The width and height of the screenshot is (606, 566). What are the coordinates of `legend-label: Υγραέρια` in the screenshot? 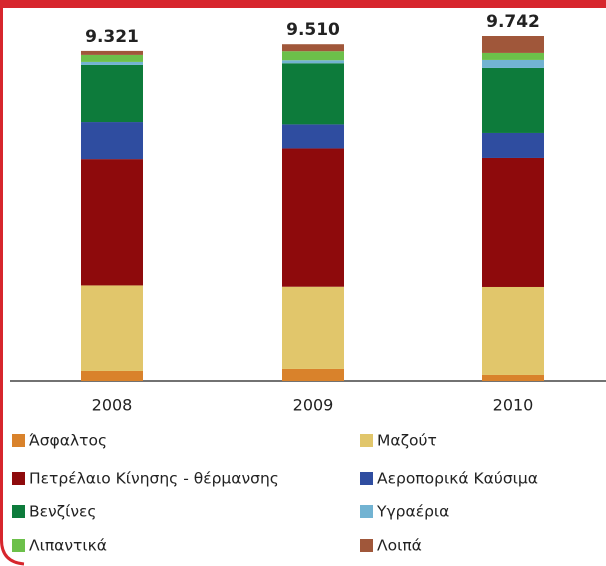 It's located at (412, 512).